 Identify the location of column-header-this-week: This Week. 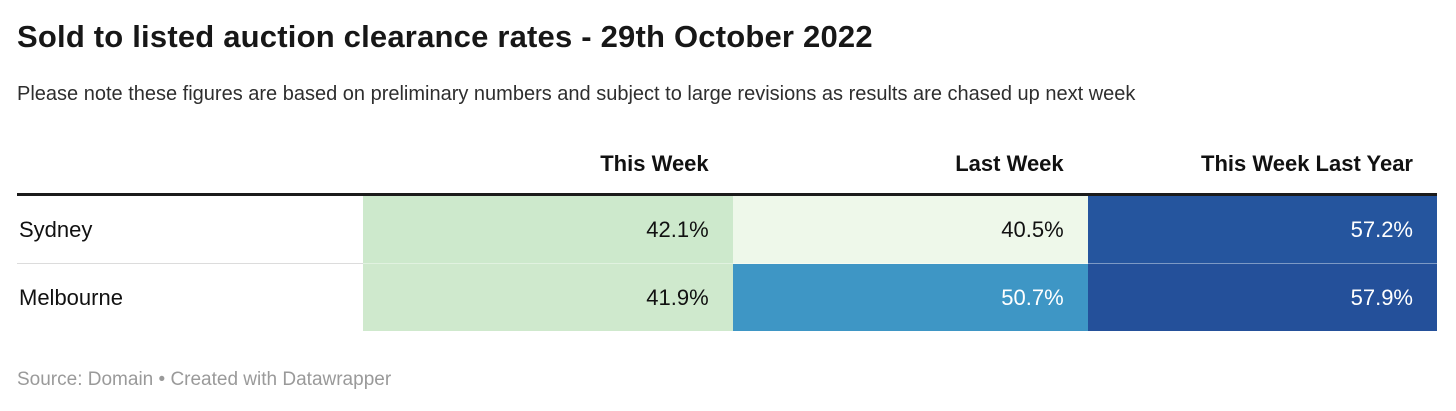
(548, 173).